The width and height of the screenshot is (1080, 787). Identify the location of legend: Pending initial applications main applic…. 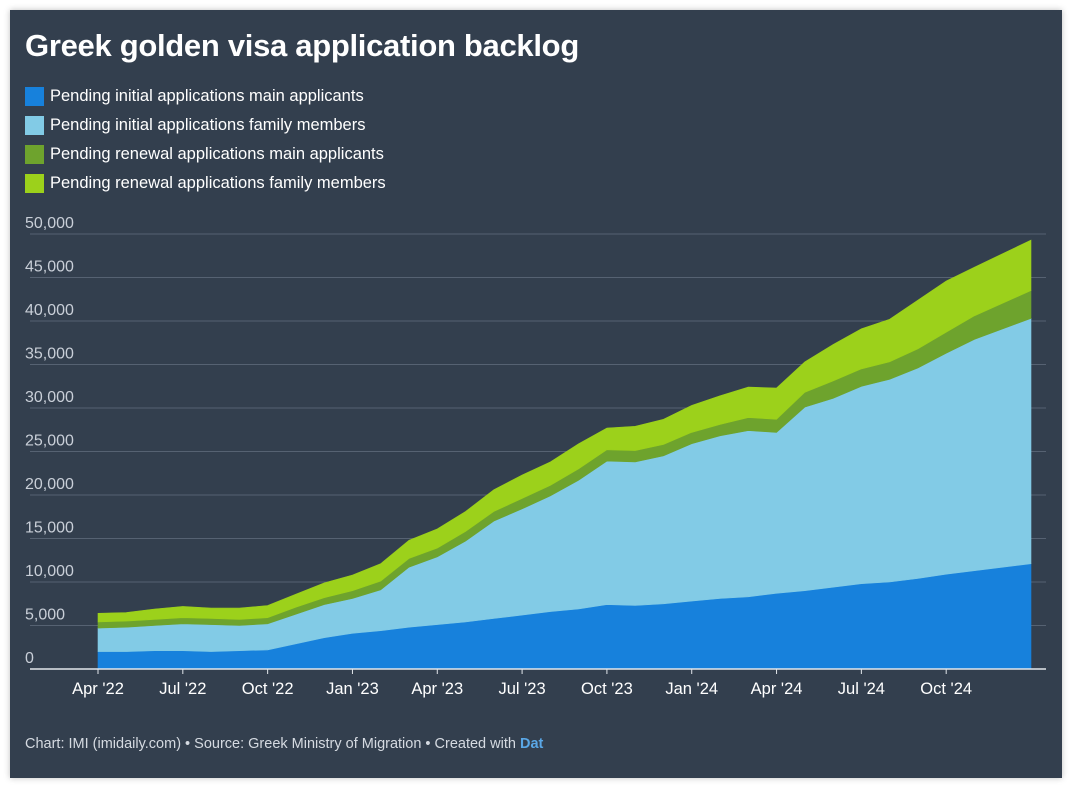
(205, 140).